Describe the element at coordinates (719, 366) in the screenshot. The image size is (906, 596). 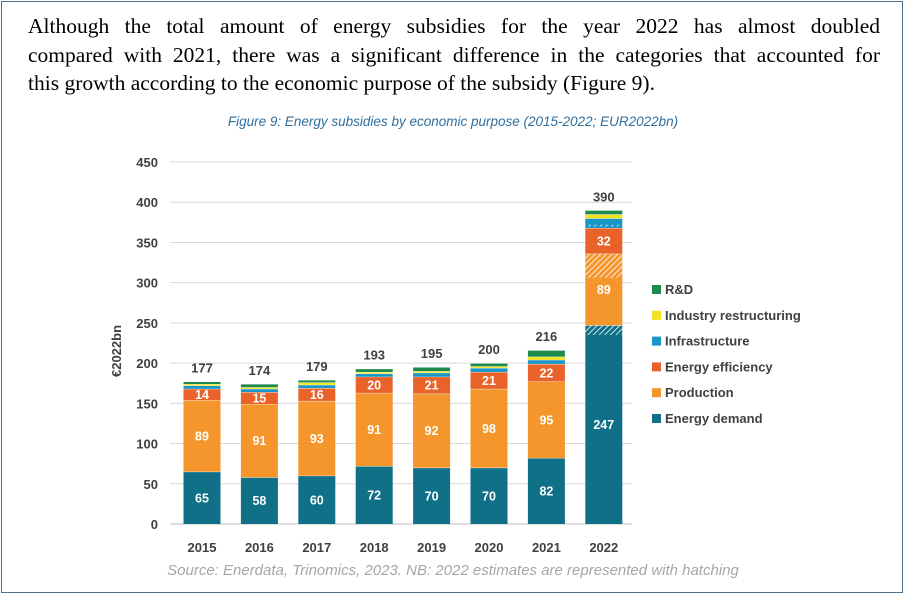
I see `legend-label: Energy efficiency` at that location.